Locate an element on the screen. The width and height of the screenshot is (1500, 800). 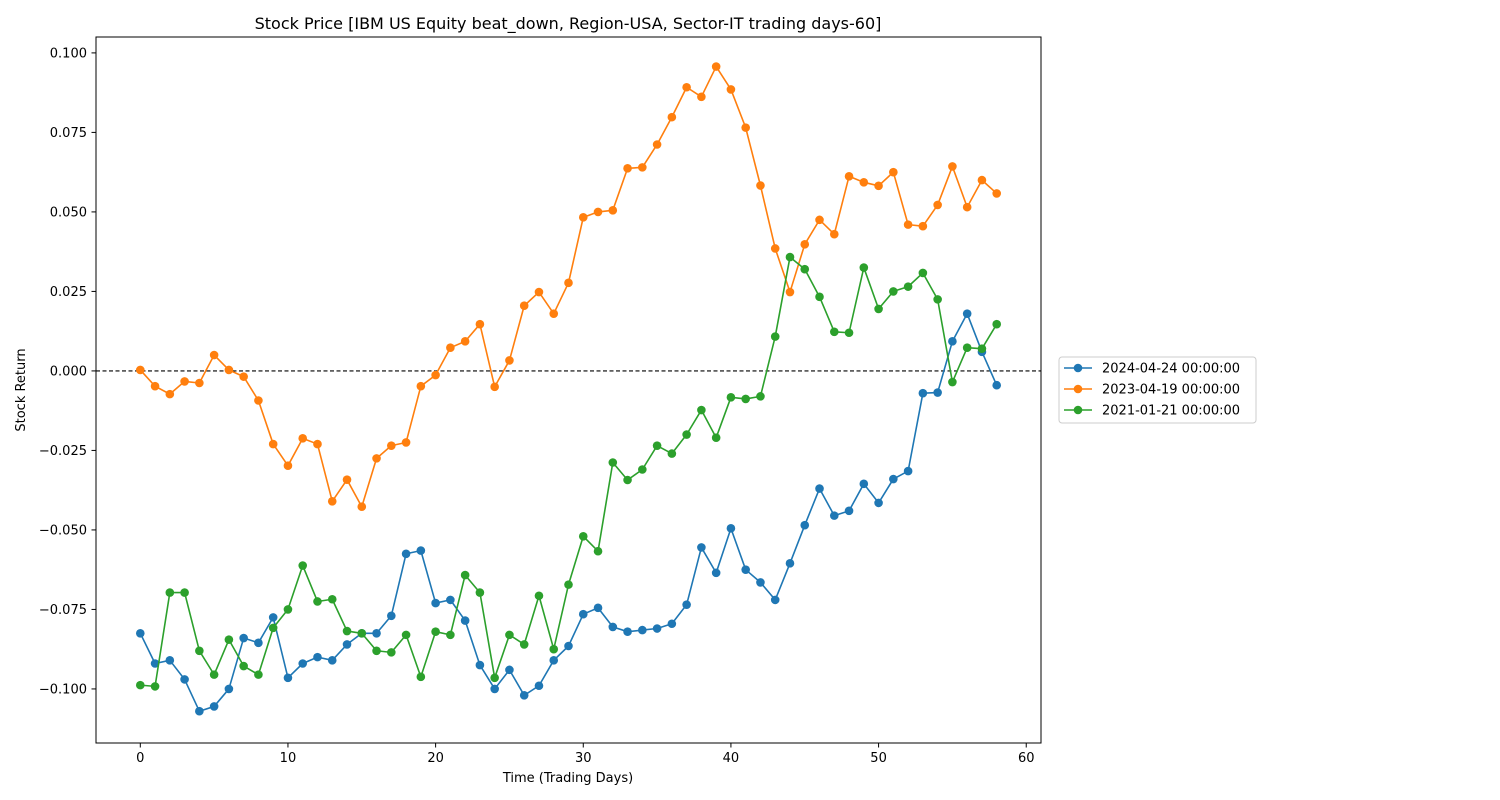
legend-entry: 2021-01-21 00:00:00 is located at coordinates (1152, 411).